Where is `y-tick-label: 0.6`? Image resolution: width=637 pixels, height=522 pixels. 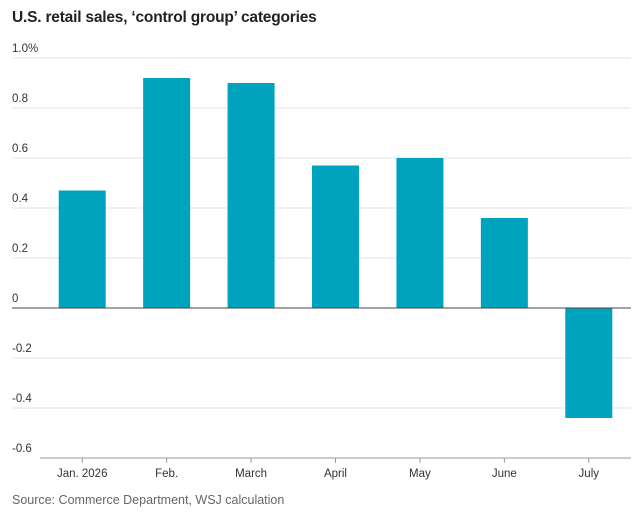 y-tick-label: 0.6 is located at coordinates (20, 149).